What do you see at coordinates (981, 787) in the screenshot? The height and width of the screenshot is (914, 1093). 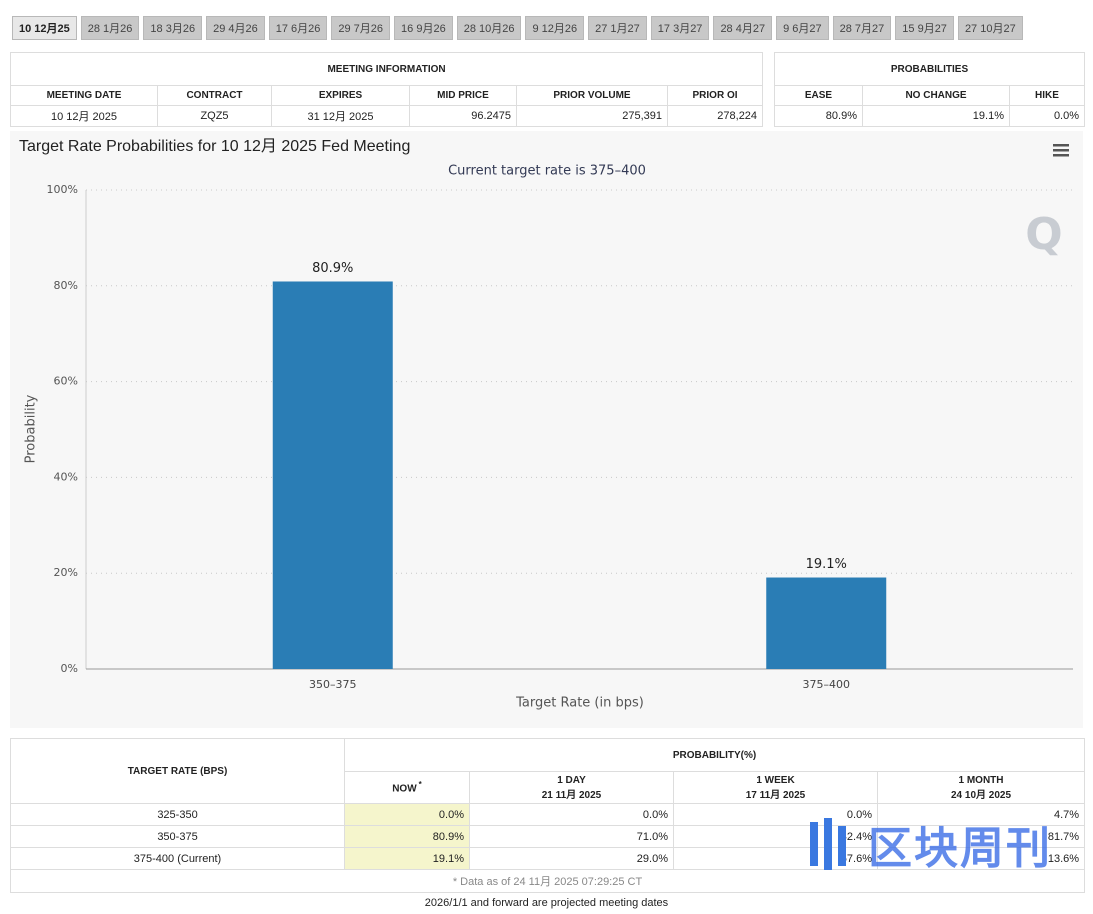 I see `column-header: 1 MONTH 24 10月 2025` at bounding box center [981, 787].